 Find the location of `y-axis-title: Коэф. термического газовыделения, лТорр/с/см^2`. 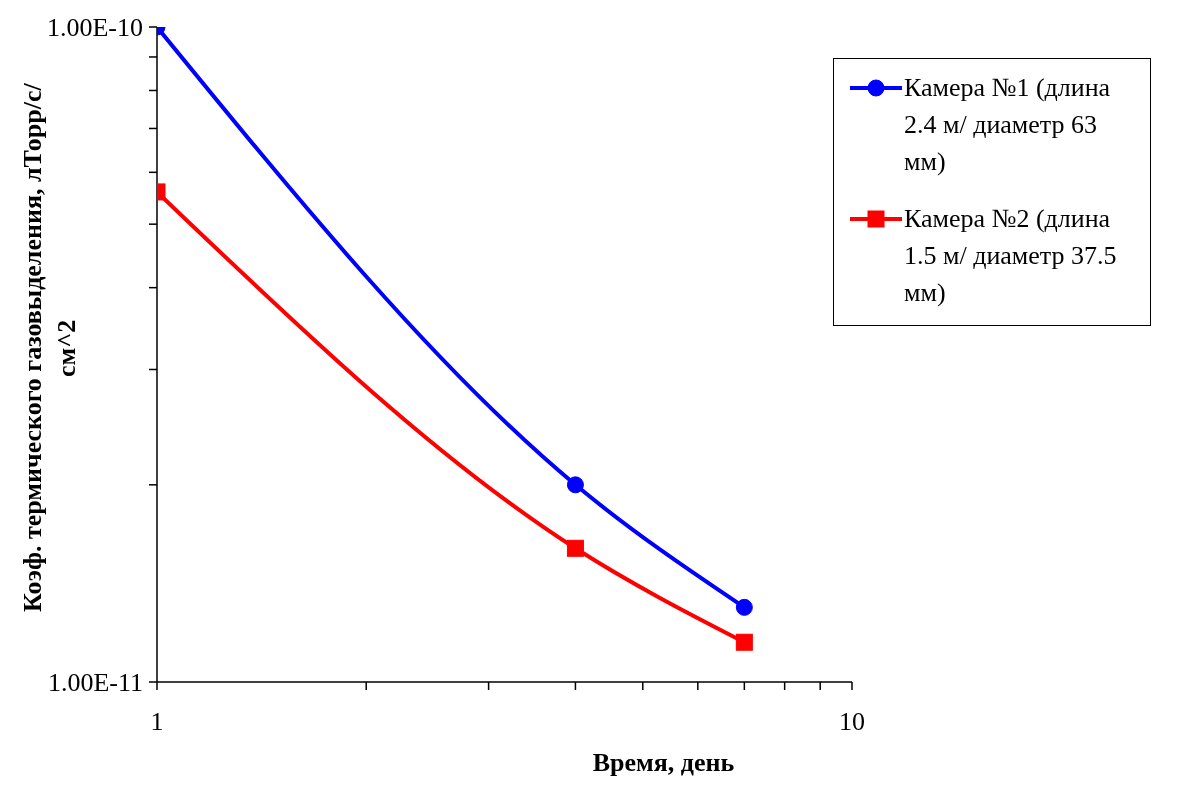

y-axis-title: Коэф. термического газовыделения, лТорр/с/см^2 is located at coordinates (49, 348).